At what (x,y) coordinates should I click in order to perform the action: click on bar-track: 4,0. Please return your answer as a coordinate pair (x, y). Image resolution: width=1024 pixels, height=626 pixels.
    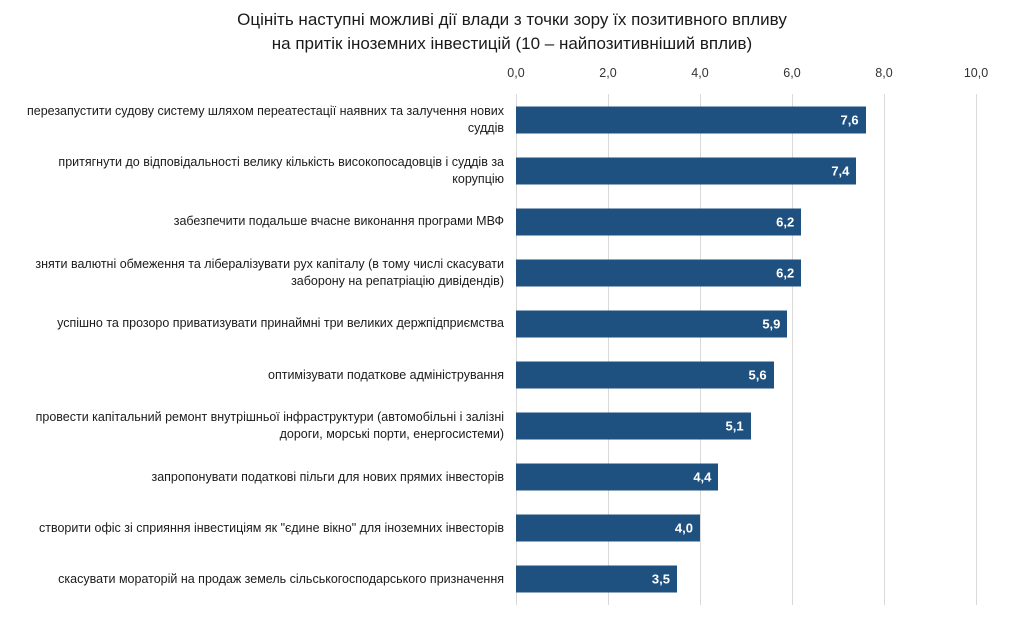
    Looking at the image, I should click on (746, 528).